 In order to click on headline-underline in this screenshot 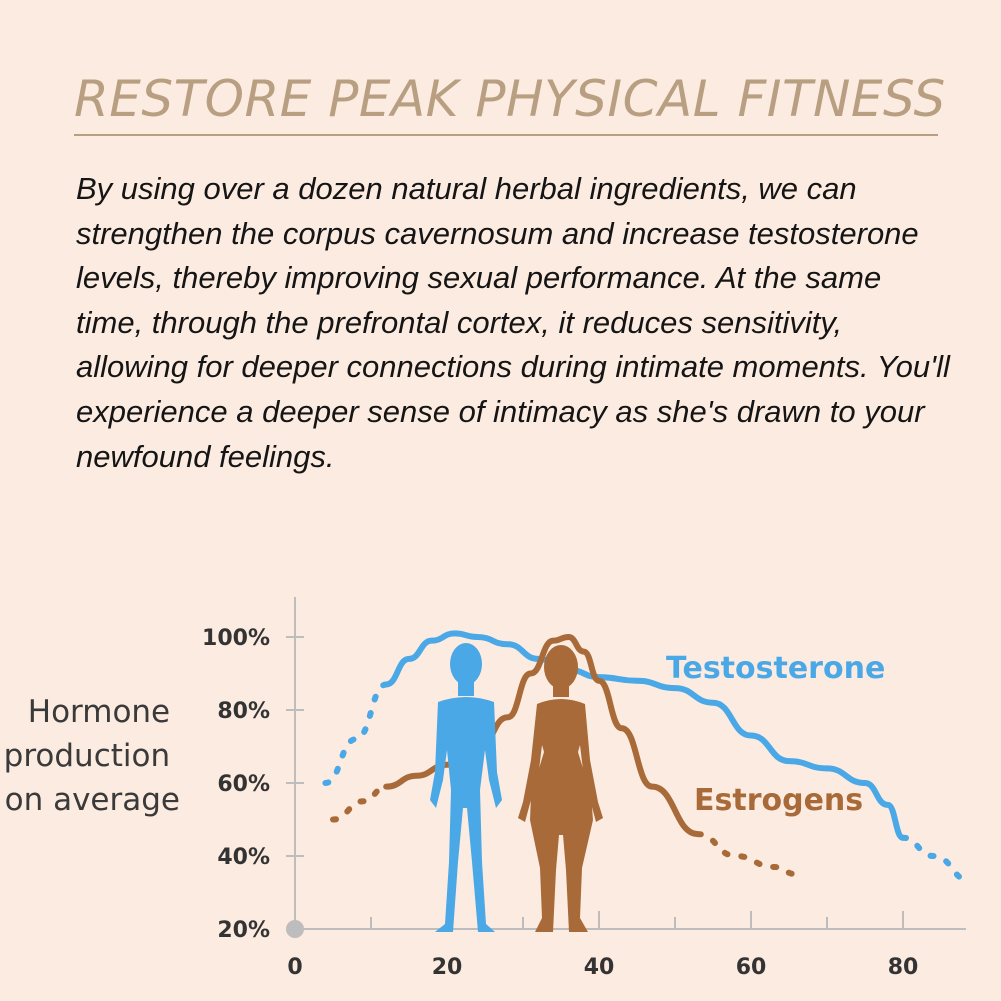, I will do `click(506, 135)`.